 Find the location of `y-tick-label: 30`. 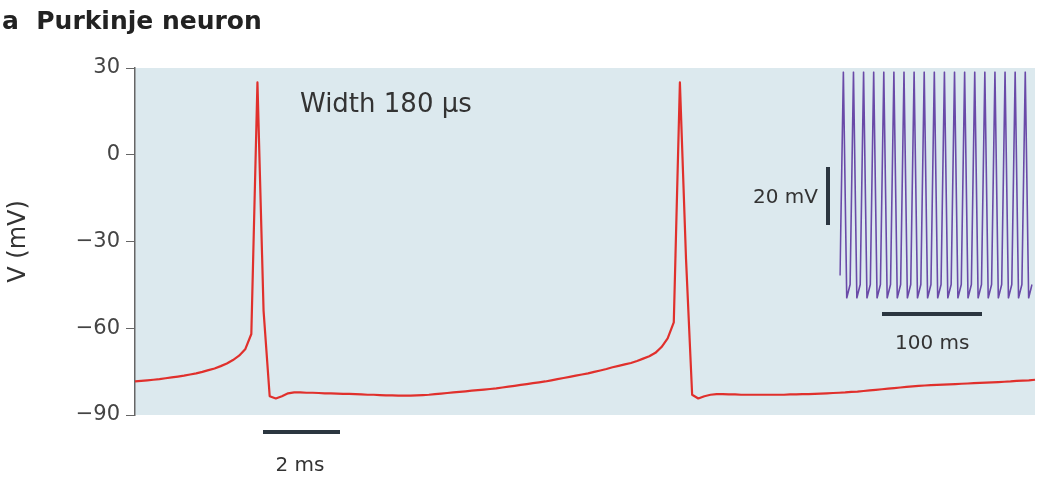

y-tick-label: 30 is located at coordinates (106, 66).